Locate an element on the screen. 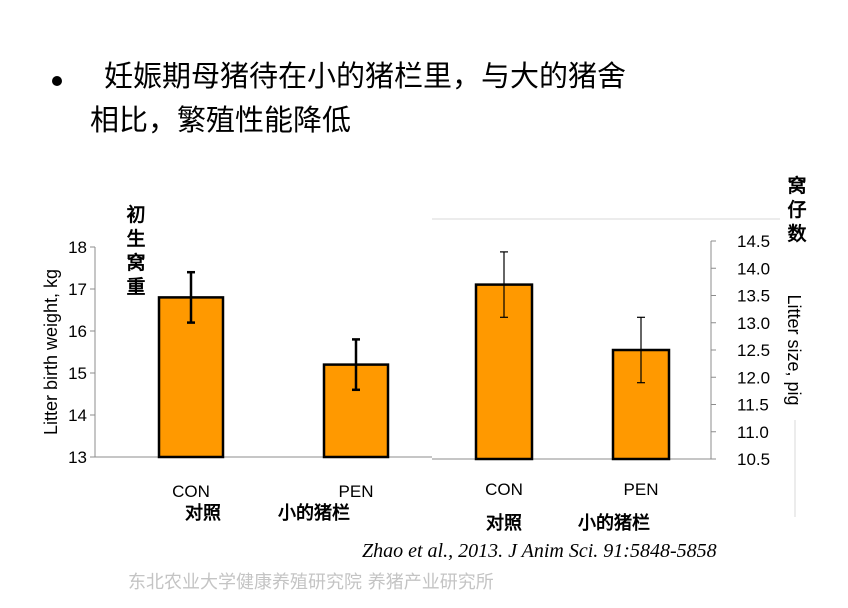  y-axis-title-cn-char: 重 is located at coordinates (135, 287).